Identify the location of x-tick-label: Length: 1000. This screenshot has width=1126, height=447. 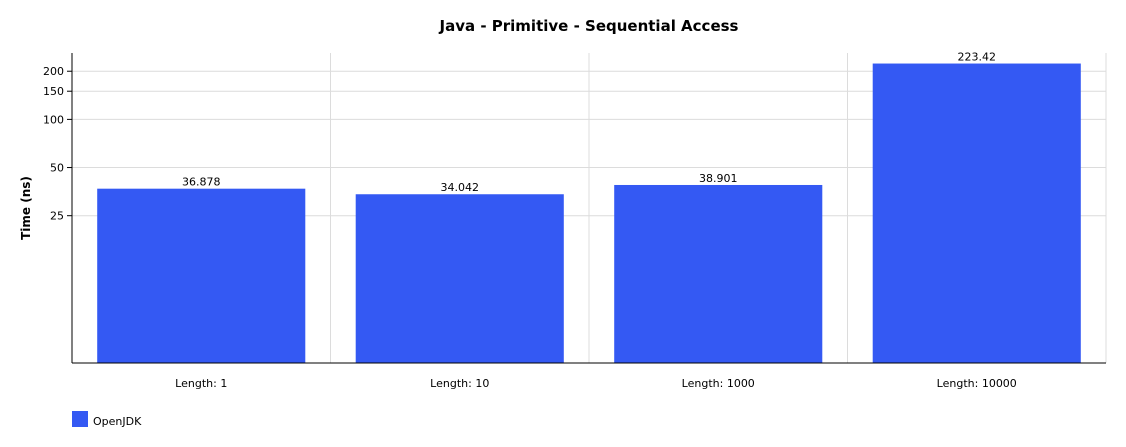
(718, 383).